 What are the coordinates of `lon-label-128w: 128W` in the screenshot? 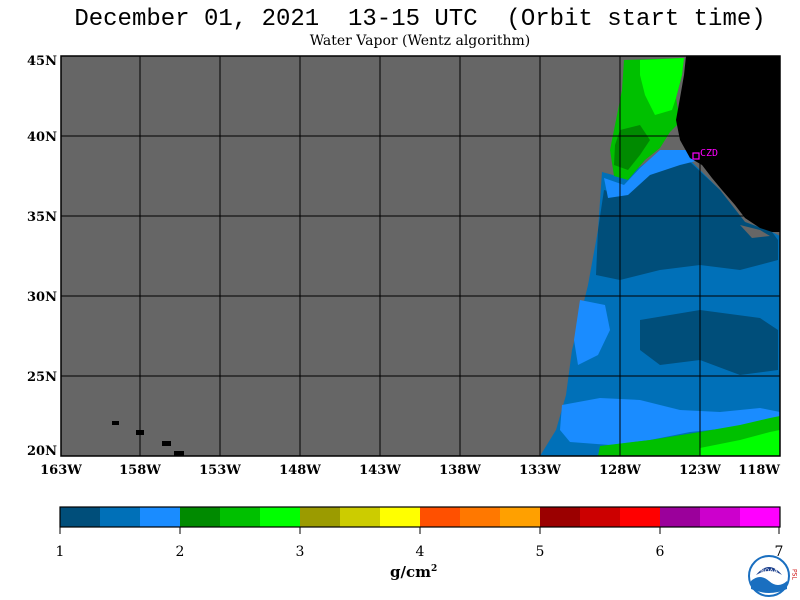 It's located at (620, 470).